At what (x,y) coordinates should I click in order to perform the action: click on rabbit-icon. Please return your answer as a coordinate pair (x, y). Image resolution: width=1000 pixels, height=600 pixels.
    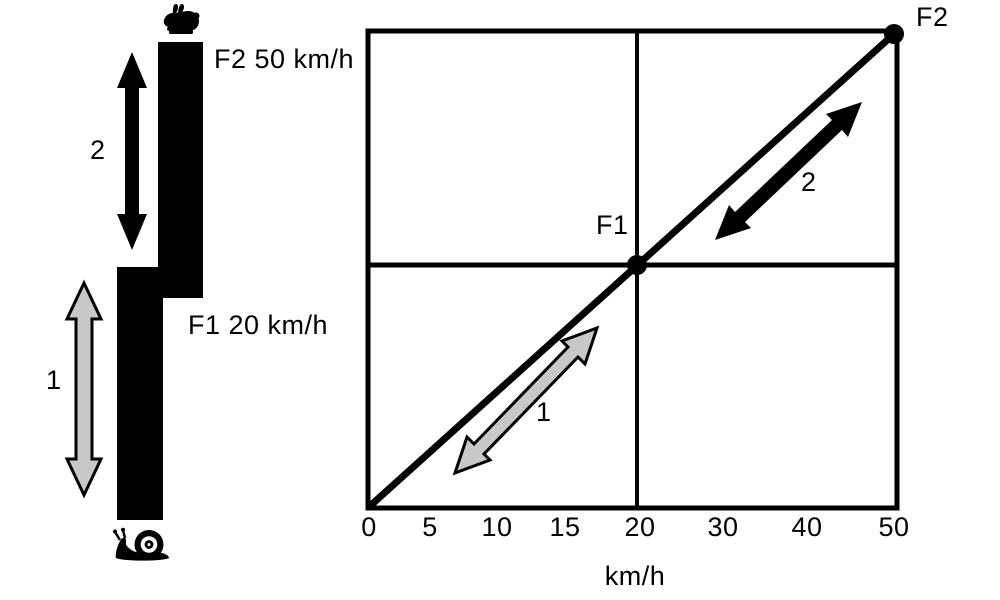
    Looking at the image, I should click on (181, 18).